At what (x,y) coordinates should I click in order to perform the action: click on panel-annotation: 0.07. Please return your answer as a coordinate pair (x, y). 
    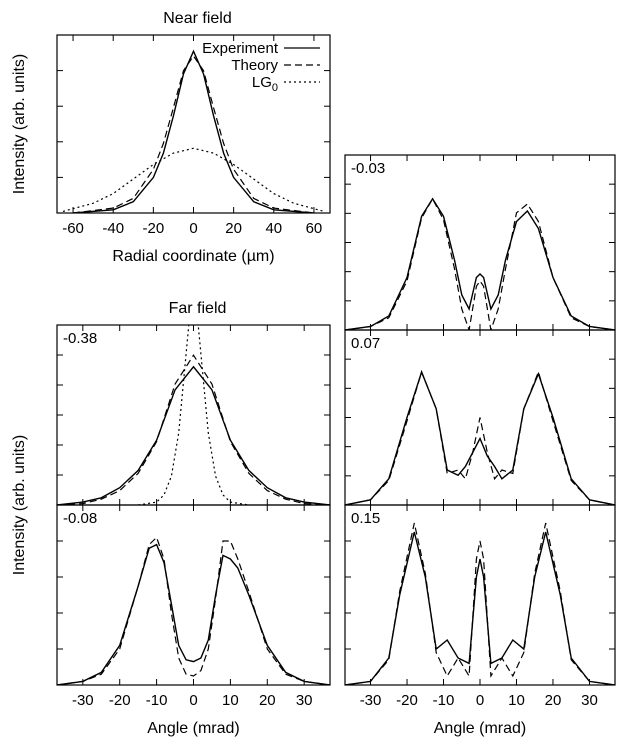
    Looking at the image, I should click on (365, 343).